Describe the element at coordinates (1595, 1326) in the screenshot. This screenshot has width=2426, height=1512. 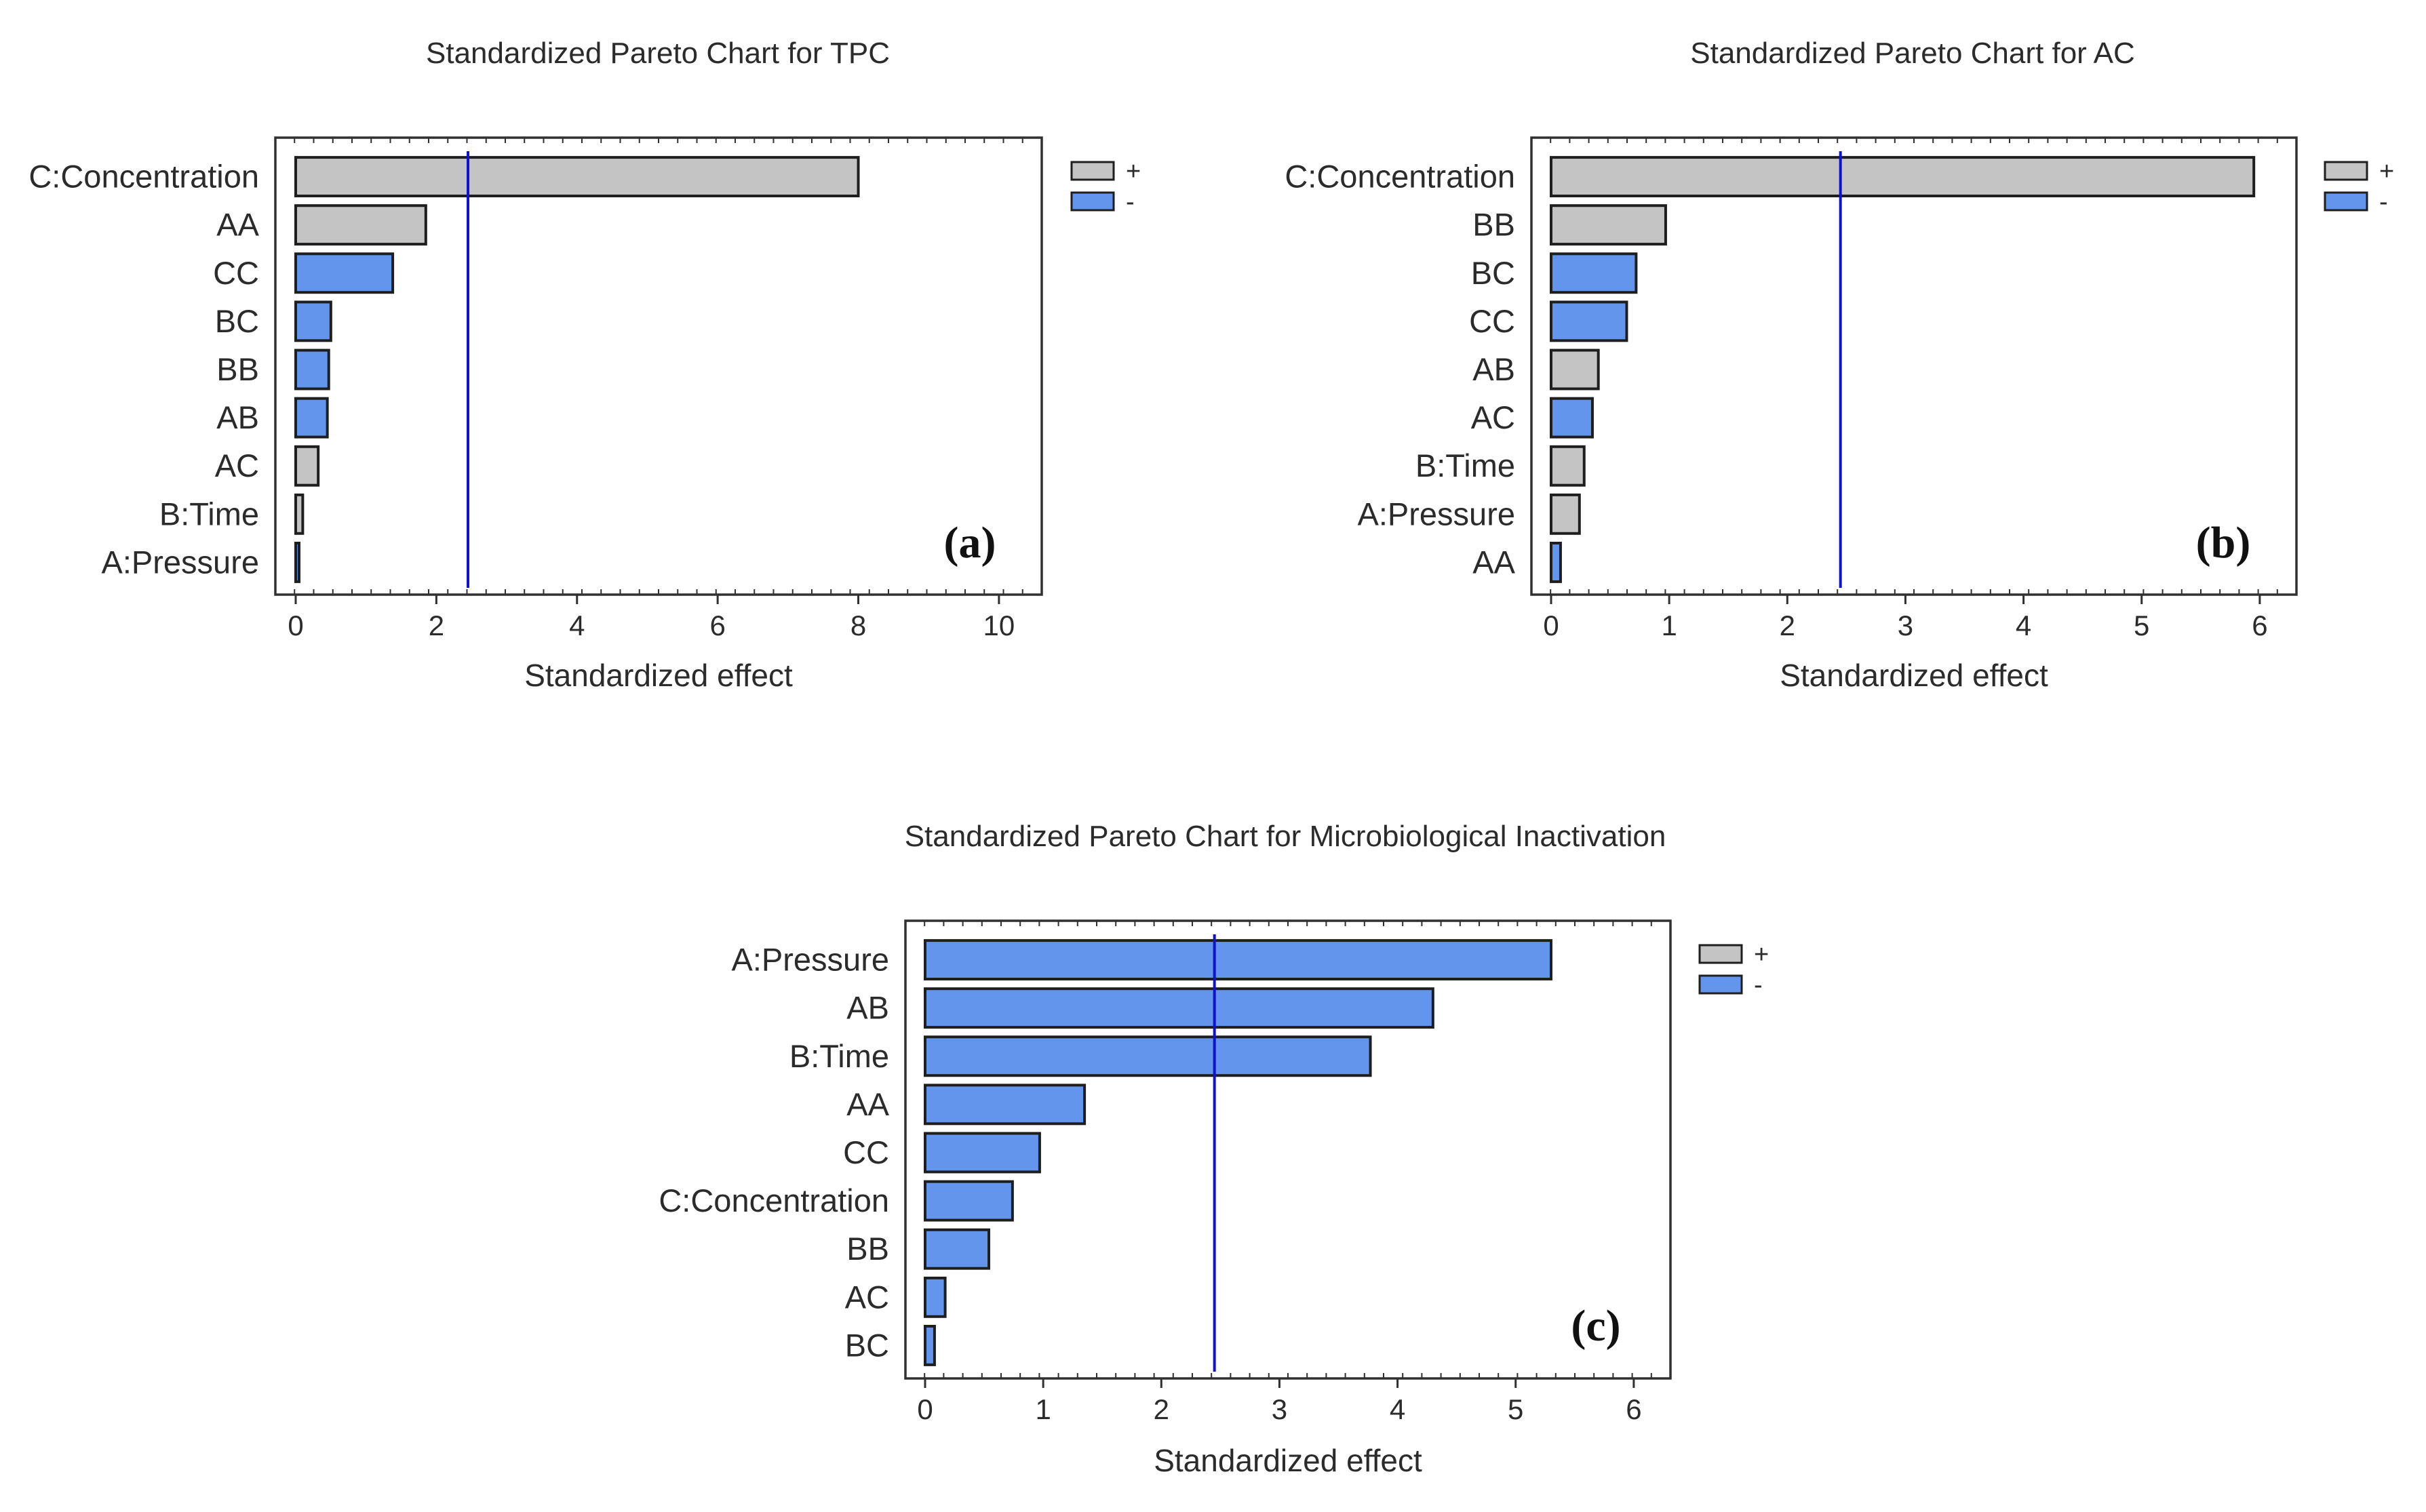
I see `panel-label: (c)` at that location.